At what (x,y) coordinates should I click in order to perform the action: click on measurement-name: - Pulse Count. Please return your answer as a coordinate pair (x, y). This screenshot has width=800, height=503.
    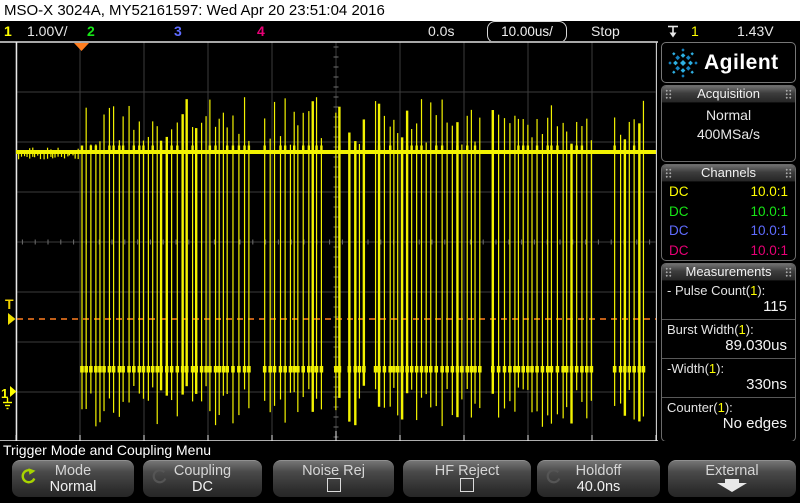
    Looking at the image, I should click on (706, 290).